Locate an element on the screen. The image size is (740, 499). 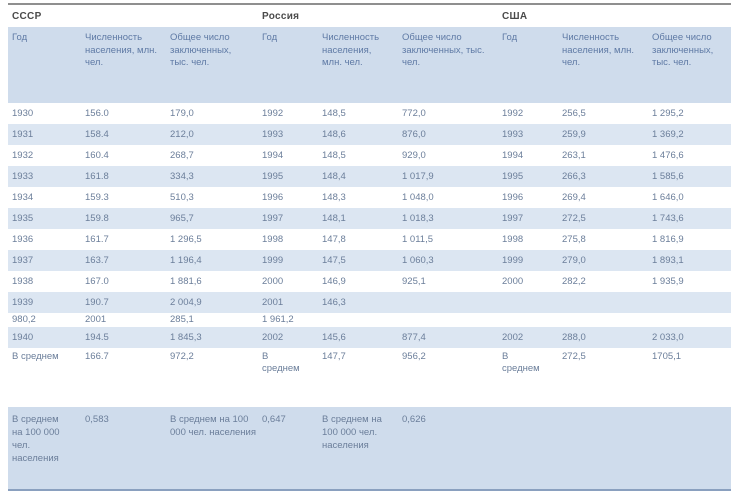
table-cell: 160.4 is located at coordinates (97, 155).